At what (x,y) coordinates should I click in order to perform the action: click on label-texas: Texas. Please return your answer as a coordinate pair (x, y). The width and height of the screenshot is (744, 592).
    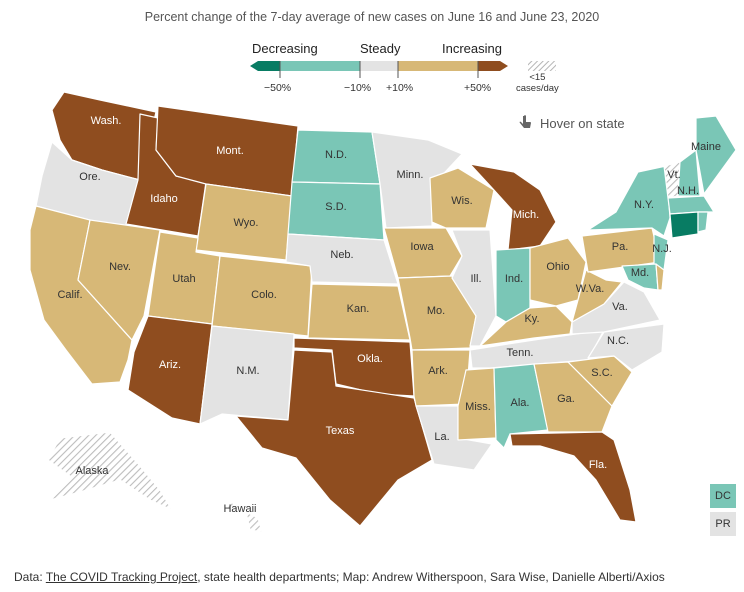
    Looking at the image, I should click on (340, 431).